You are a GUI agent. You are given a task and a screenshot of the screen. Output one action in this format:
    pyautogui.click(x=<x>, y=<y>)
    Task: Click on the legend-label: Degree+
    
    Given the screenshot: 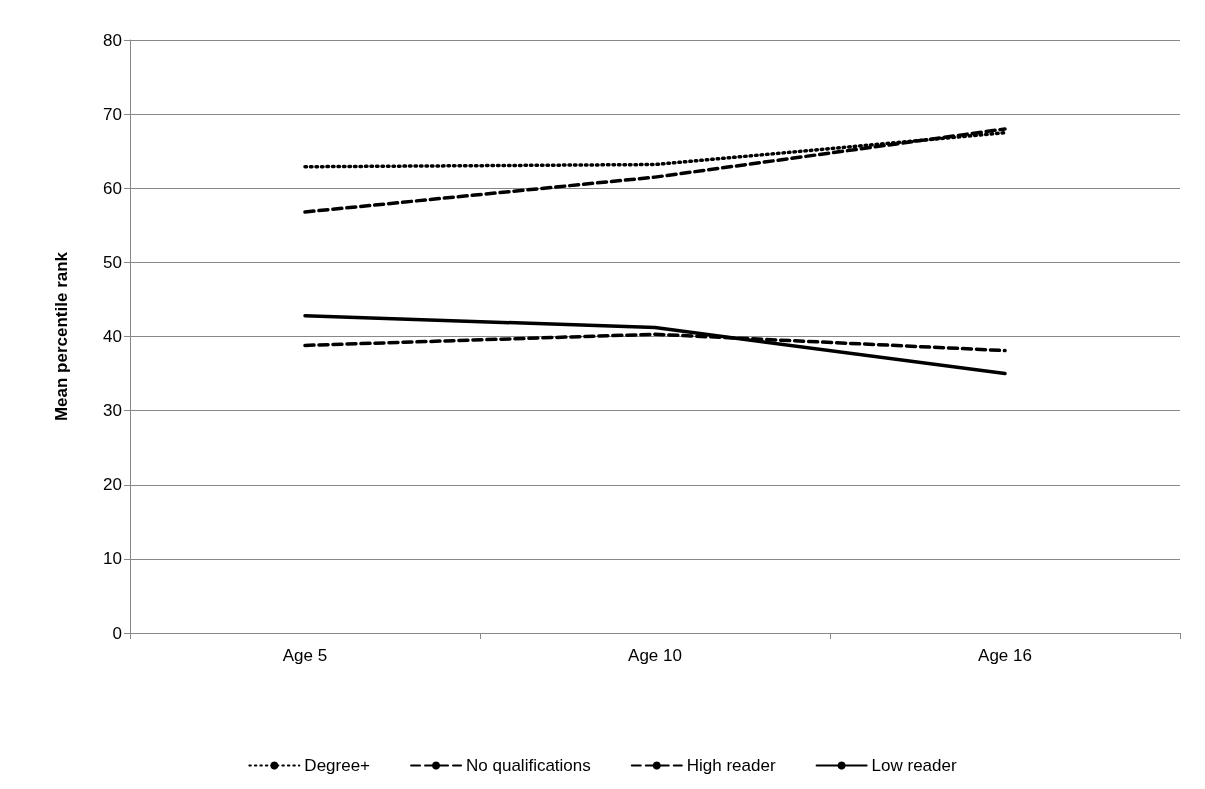 What is the action you would take?
    pyautogui.click(x=337, y=765)
    